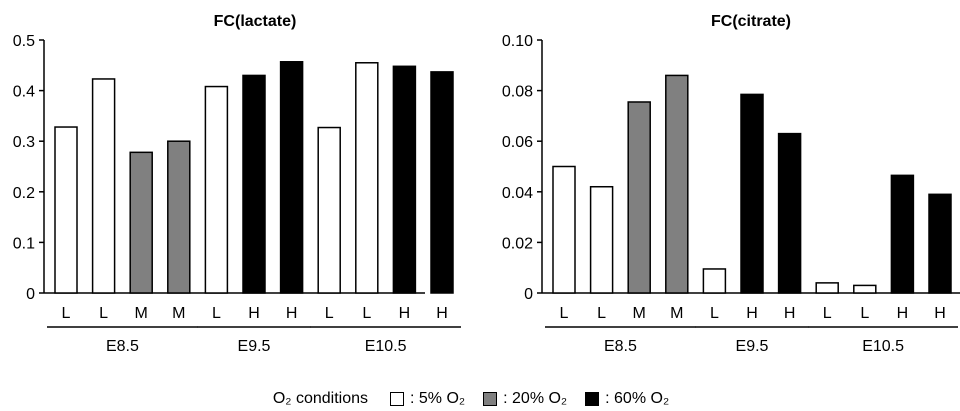  What do you see at coordinates (751, 21) in the screenshot?
I see `chart-title: FC(citrate)` at bounding box center [751, 21].